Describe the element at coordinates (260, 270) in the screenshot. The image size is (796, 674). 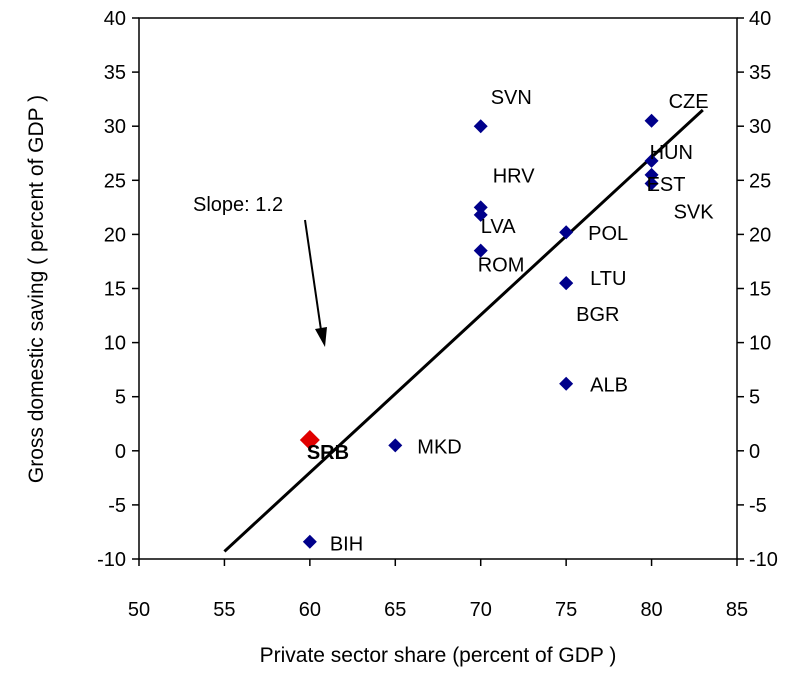
I see `annotation-layer: Slope: 1.2` at that location.